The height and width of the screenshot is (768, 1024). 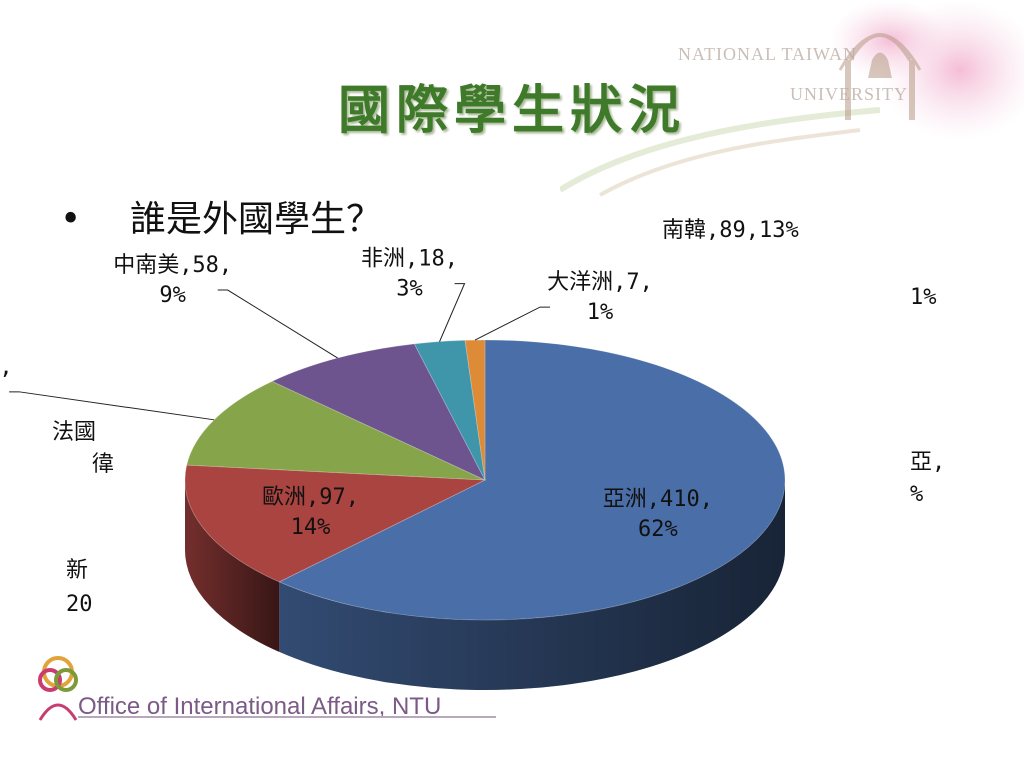 What do you see at coordinates (6, 367) in the screenshot?
I see `data-label-value: 北美,71,` at bounding box center [6, 367].